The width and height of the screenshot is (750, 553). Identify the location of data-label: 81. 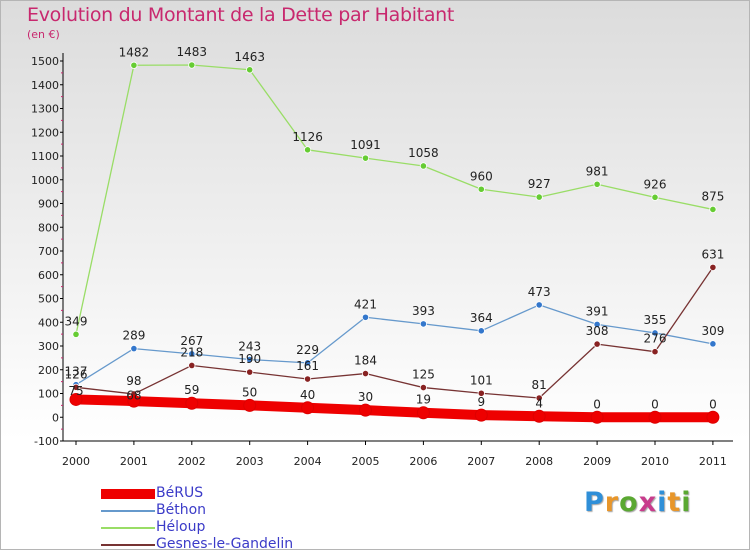
(539, 385).